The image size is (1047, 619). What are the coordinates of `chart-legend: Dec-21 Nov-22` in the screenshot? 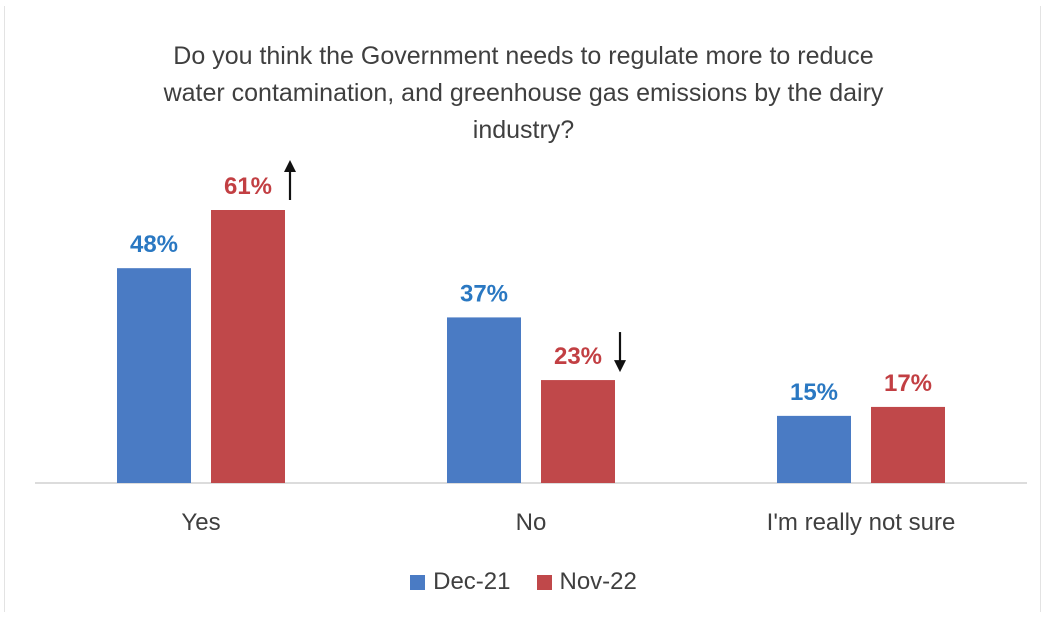 It's located at (523, 582).